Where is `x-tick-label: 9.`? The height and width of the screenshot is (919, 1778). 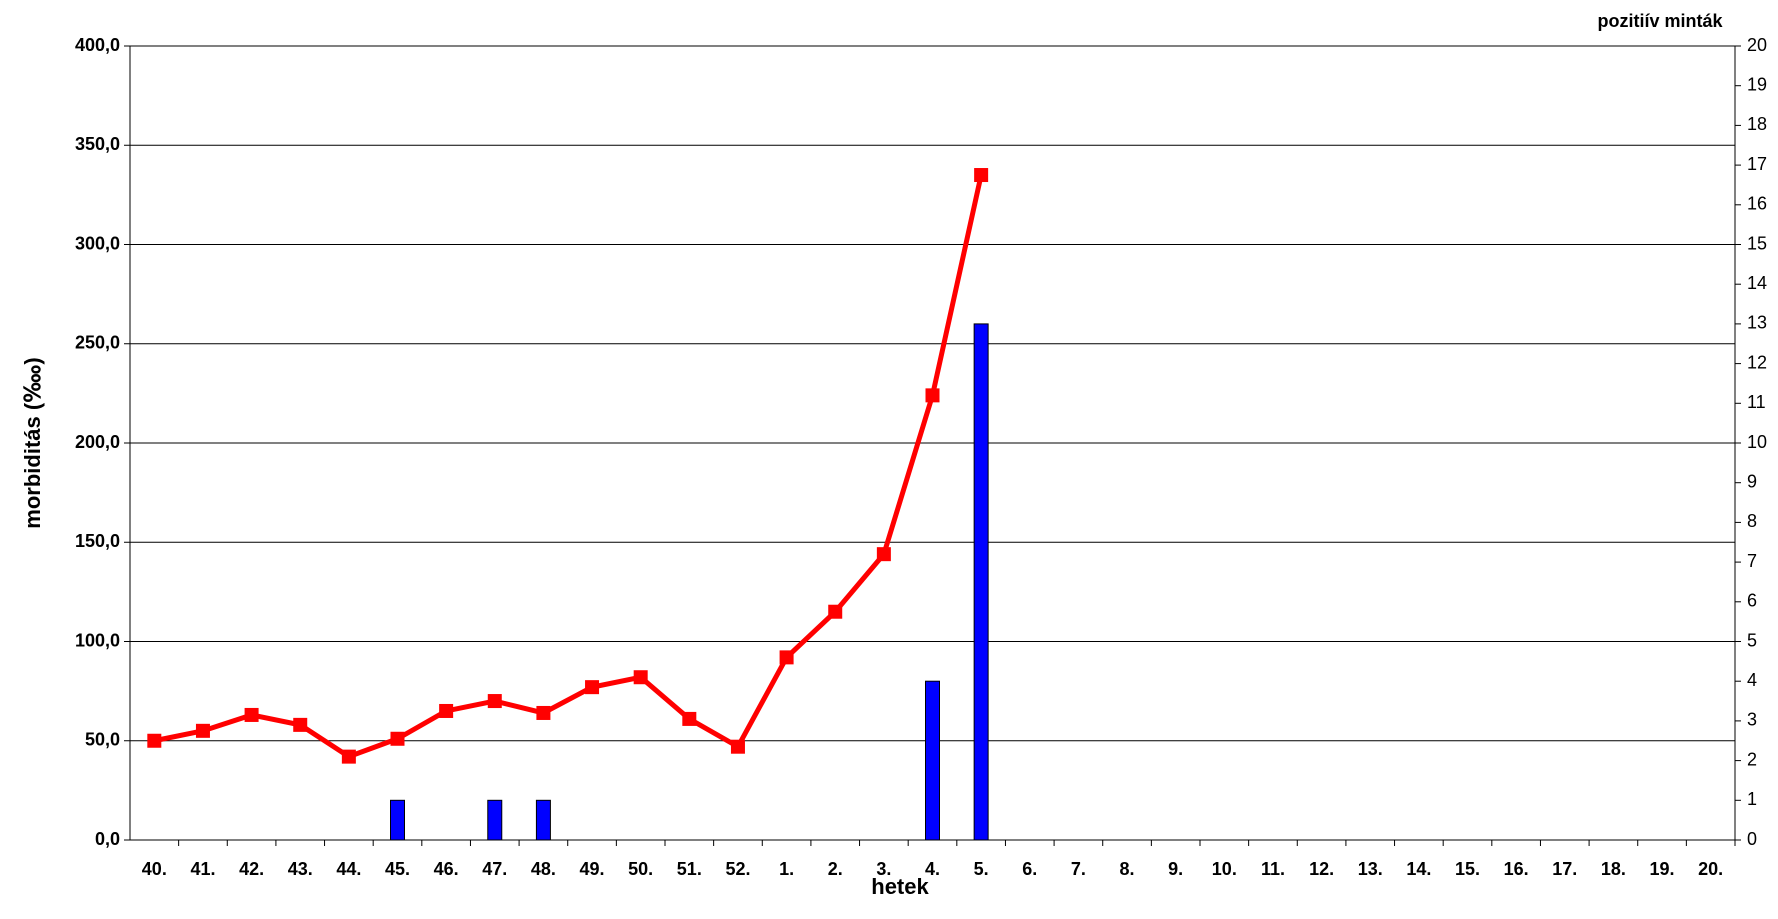 x-tick-label: 9. is located at coordinates (1175, 869).